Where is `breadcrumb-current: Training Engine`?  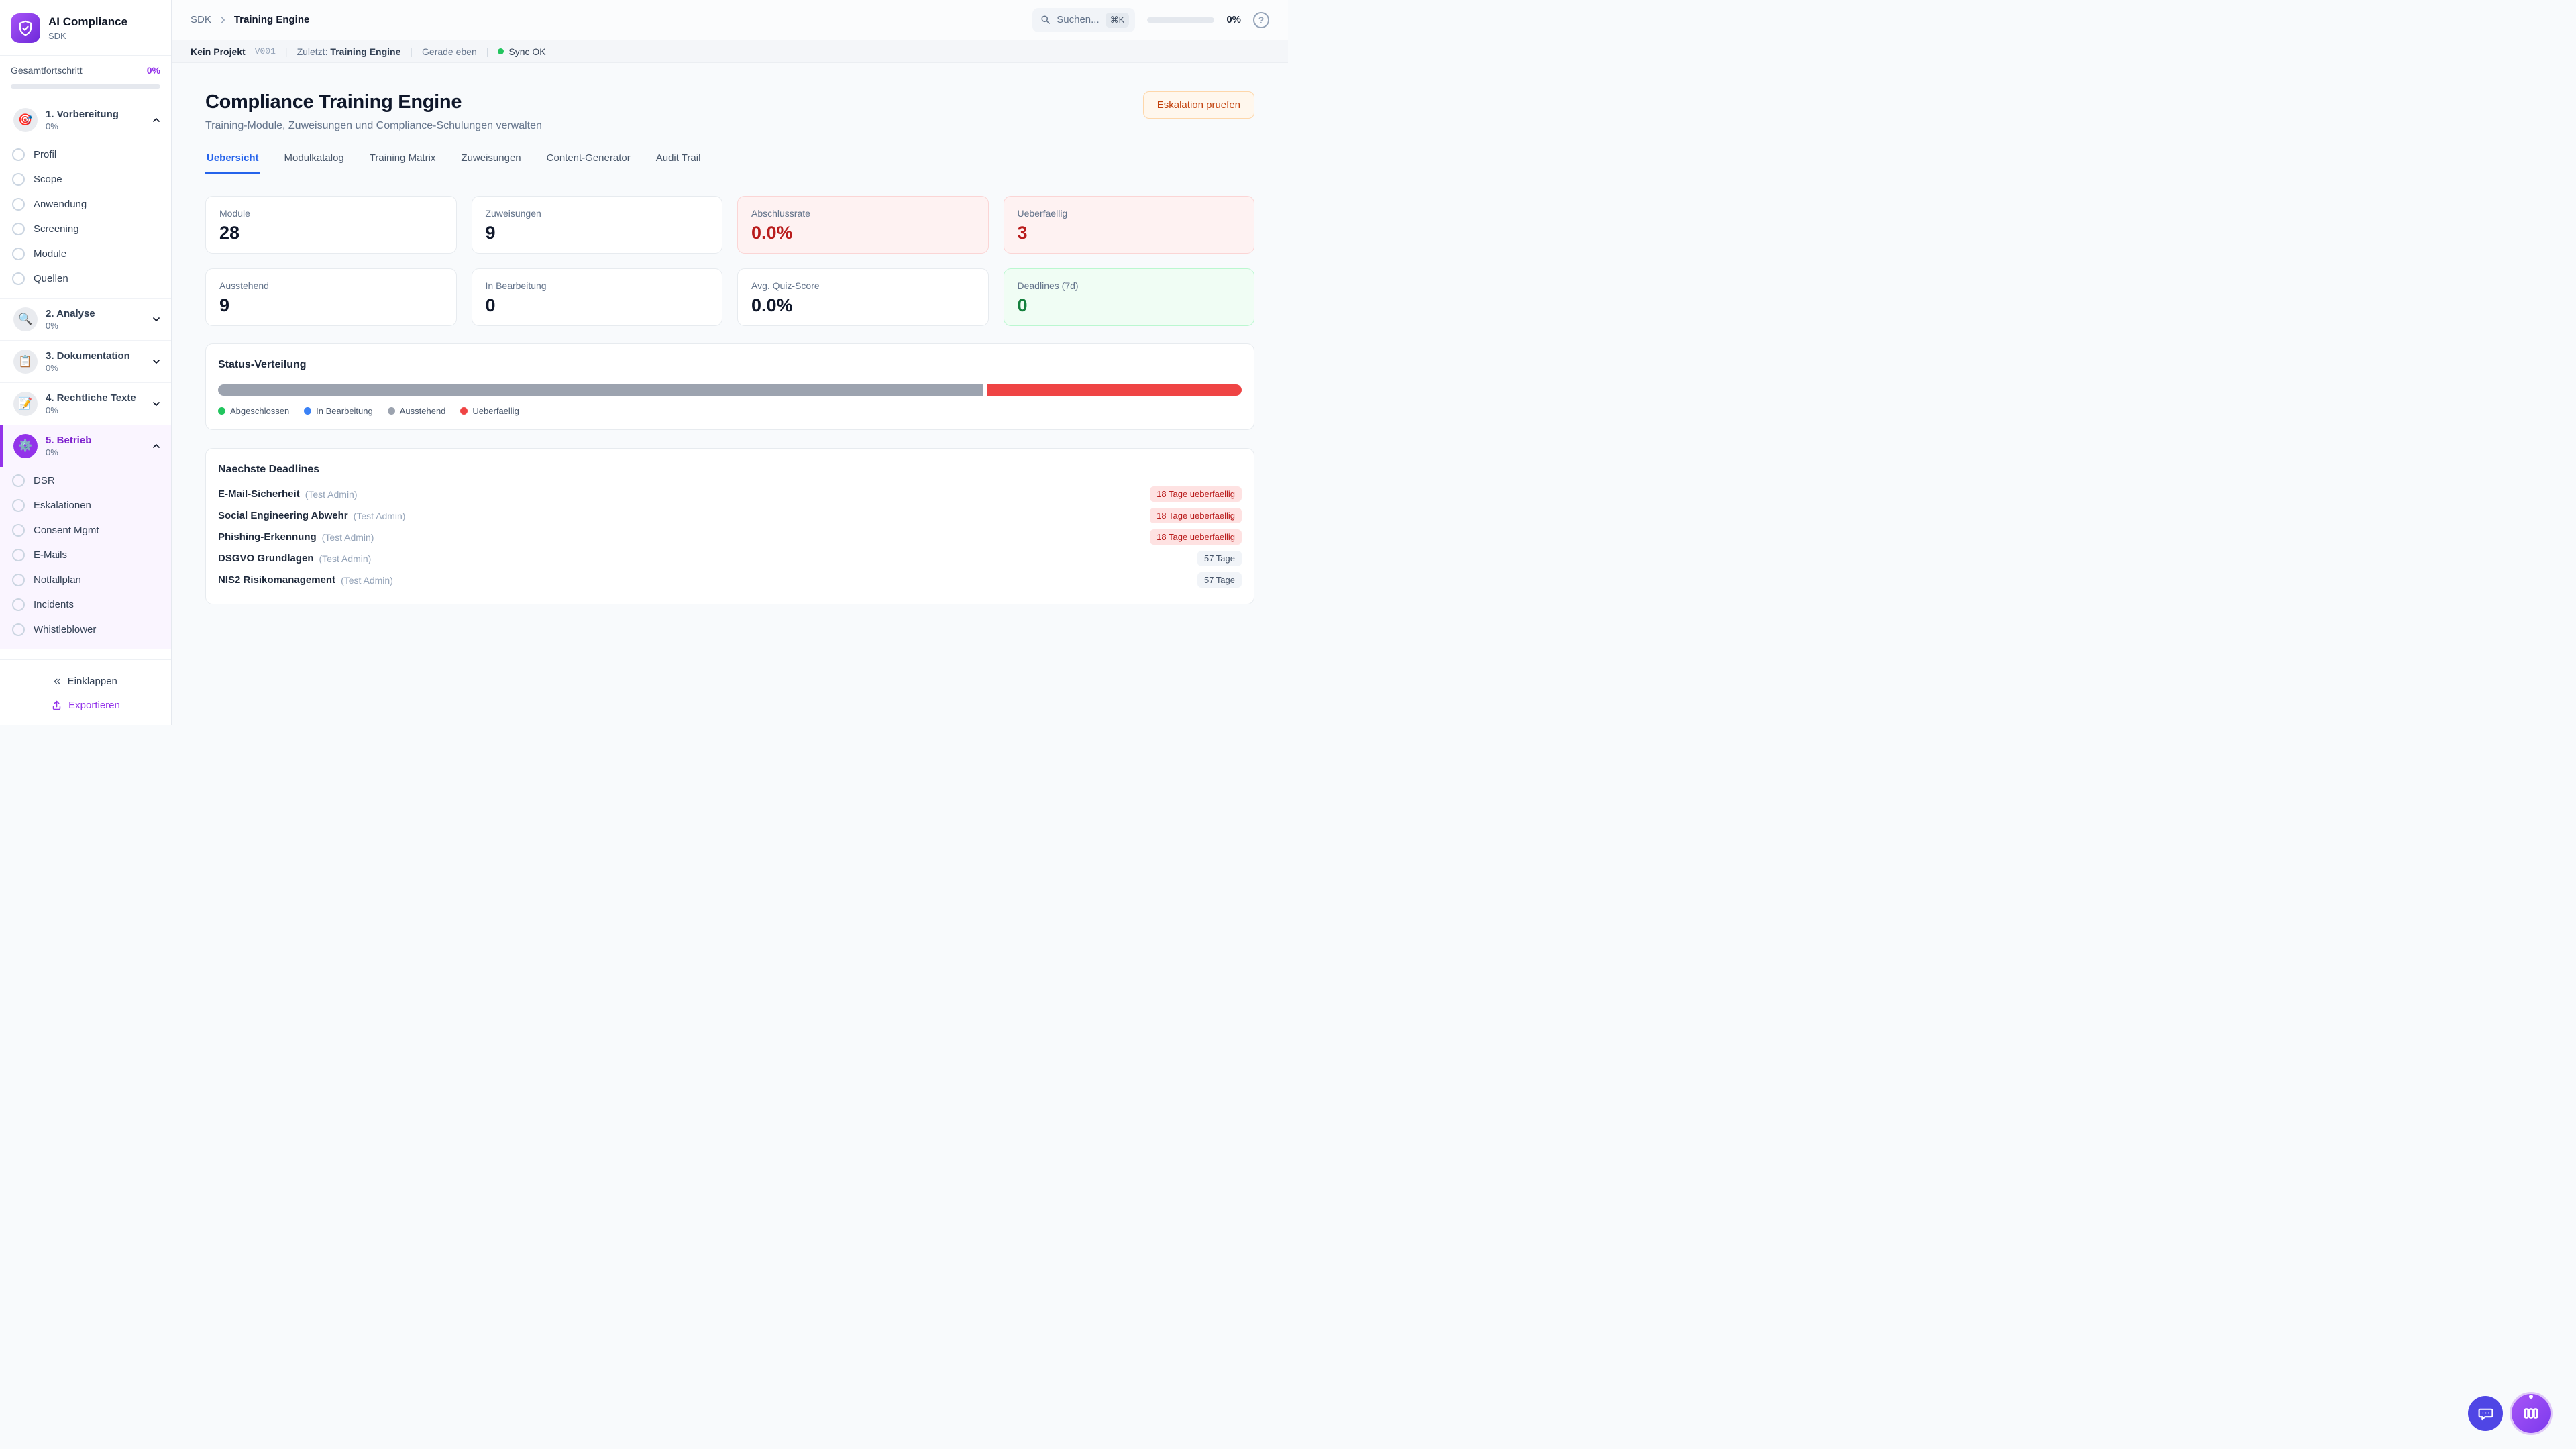 breadcrumb-current: Training Engine is located at coordinates (271, 19).